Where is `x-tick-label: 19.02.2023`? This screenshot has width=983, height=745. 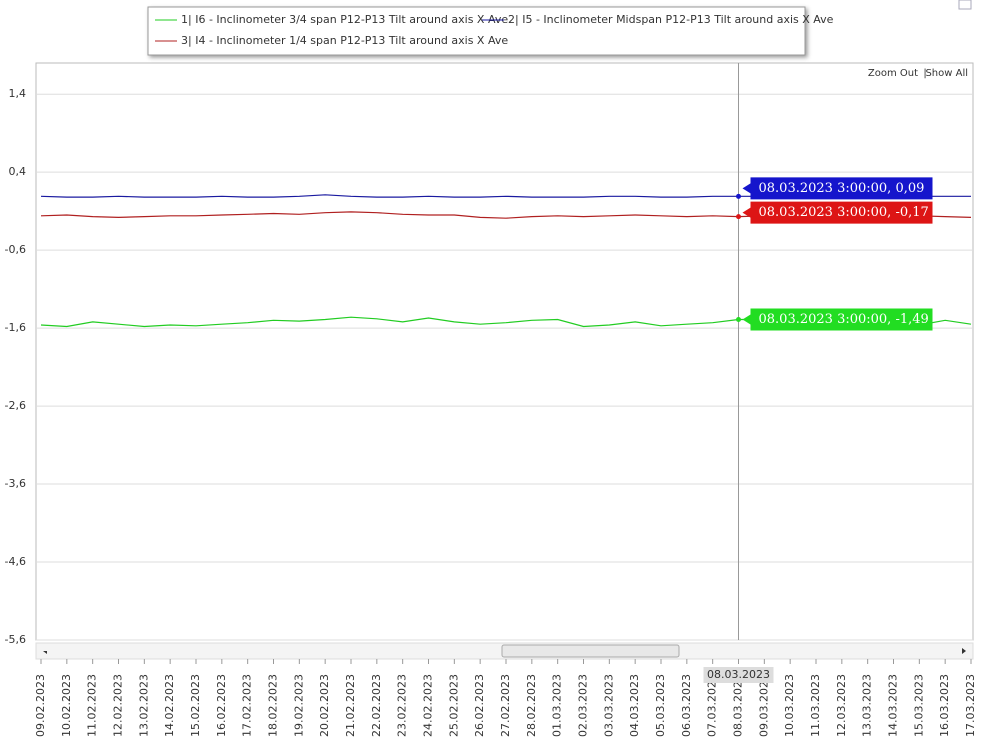 x-tick-label: 19.02.2023 is located at coordinates (298, 705).